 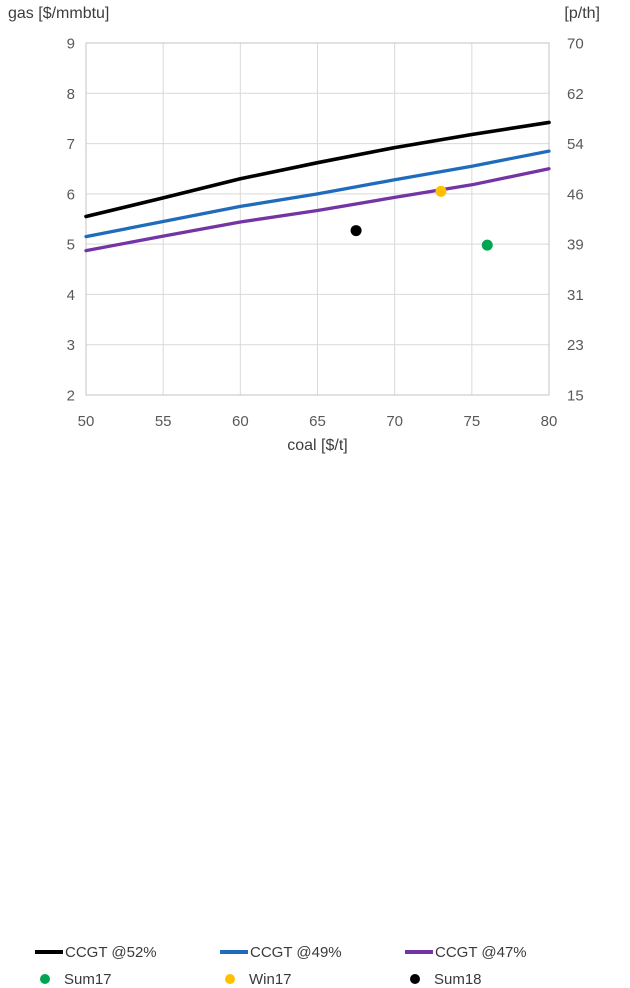 I want to click on legend-item-ccgt-52: CCGT @52%, so click(x=96, y=952).